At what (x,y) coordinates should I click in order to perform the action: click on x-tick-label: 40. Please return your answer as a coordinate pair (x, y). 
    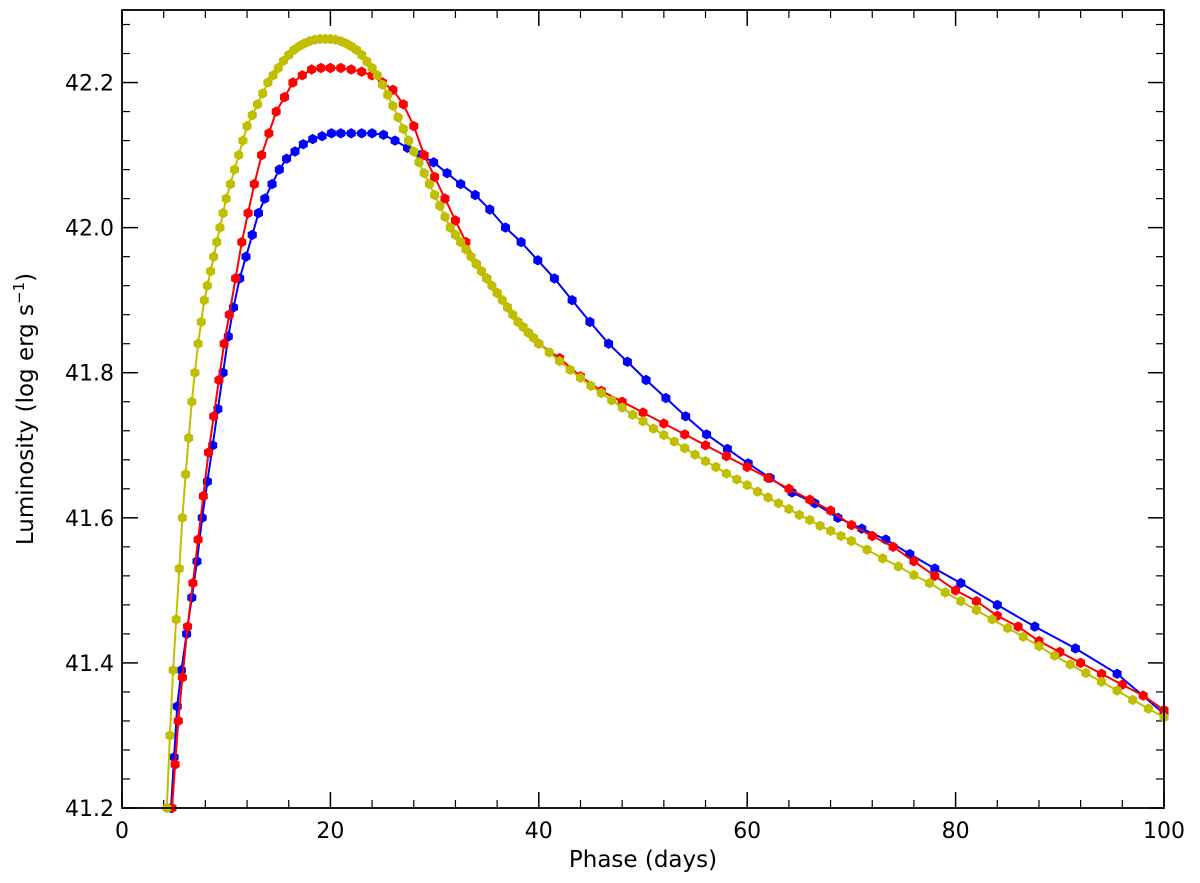
    Looking at the image, I should click on (539, 831).